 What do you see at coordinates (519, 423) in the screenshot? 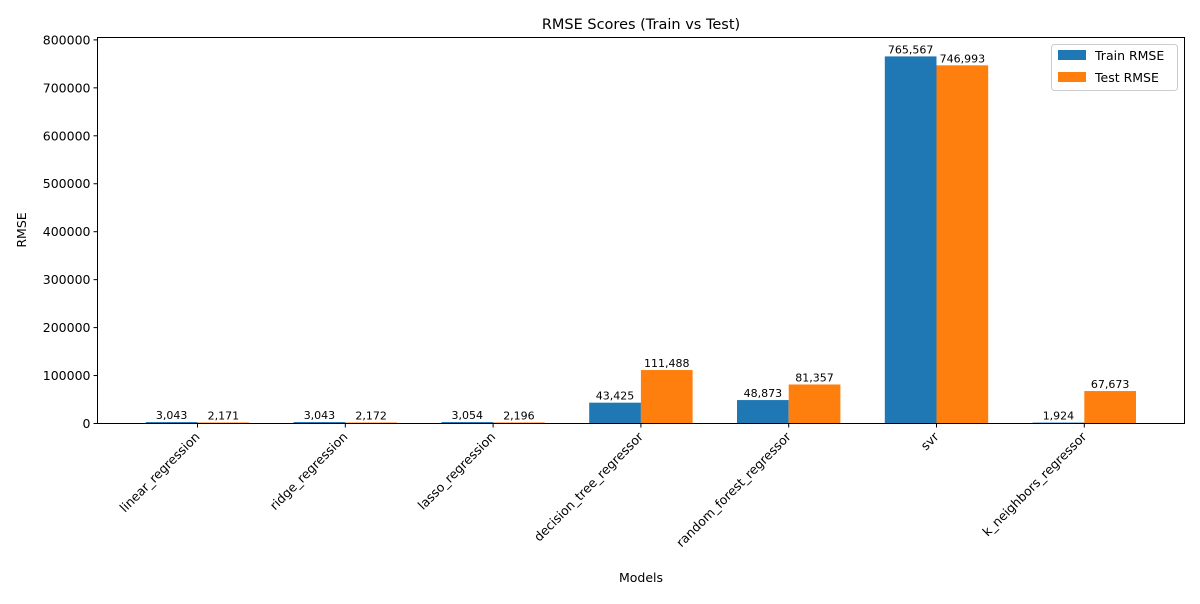
I see `bar-test-lasso_regression` at bounding box center [519, 423].